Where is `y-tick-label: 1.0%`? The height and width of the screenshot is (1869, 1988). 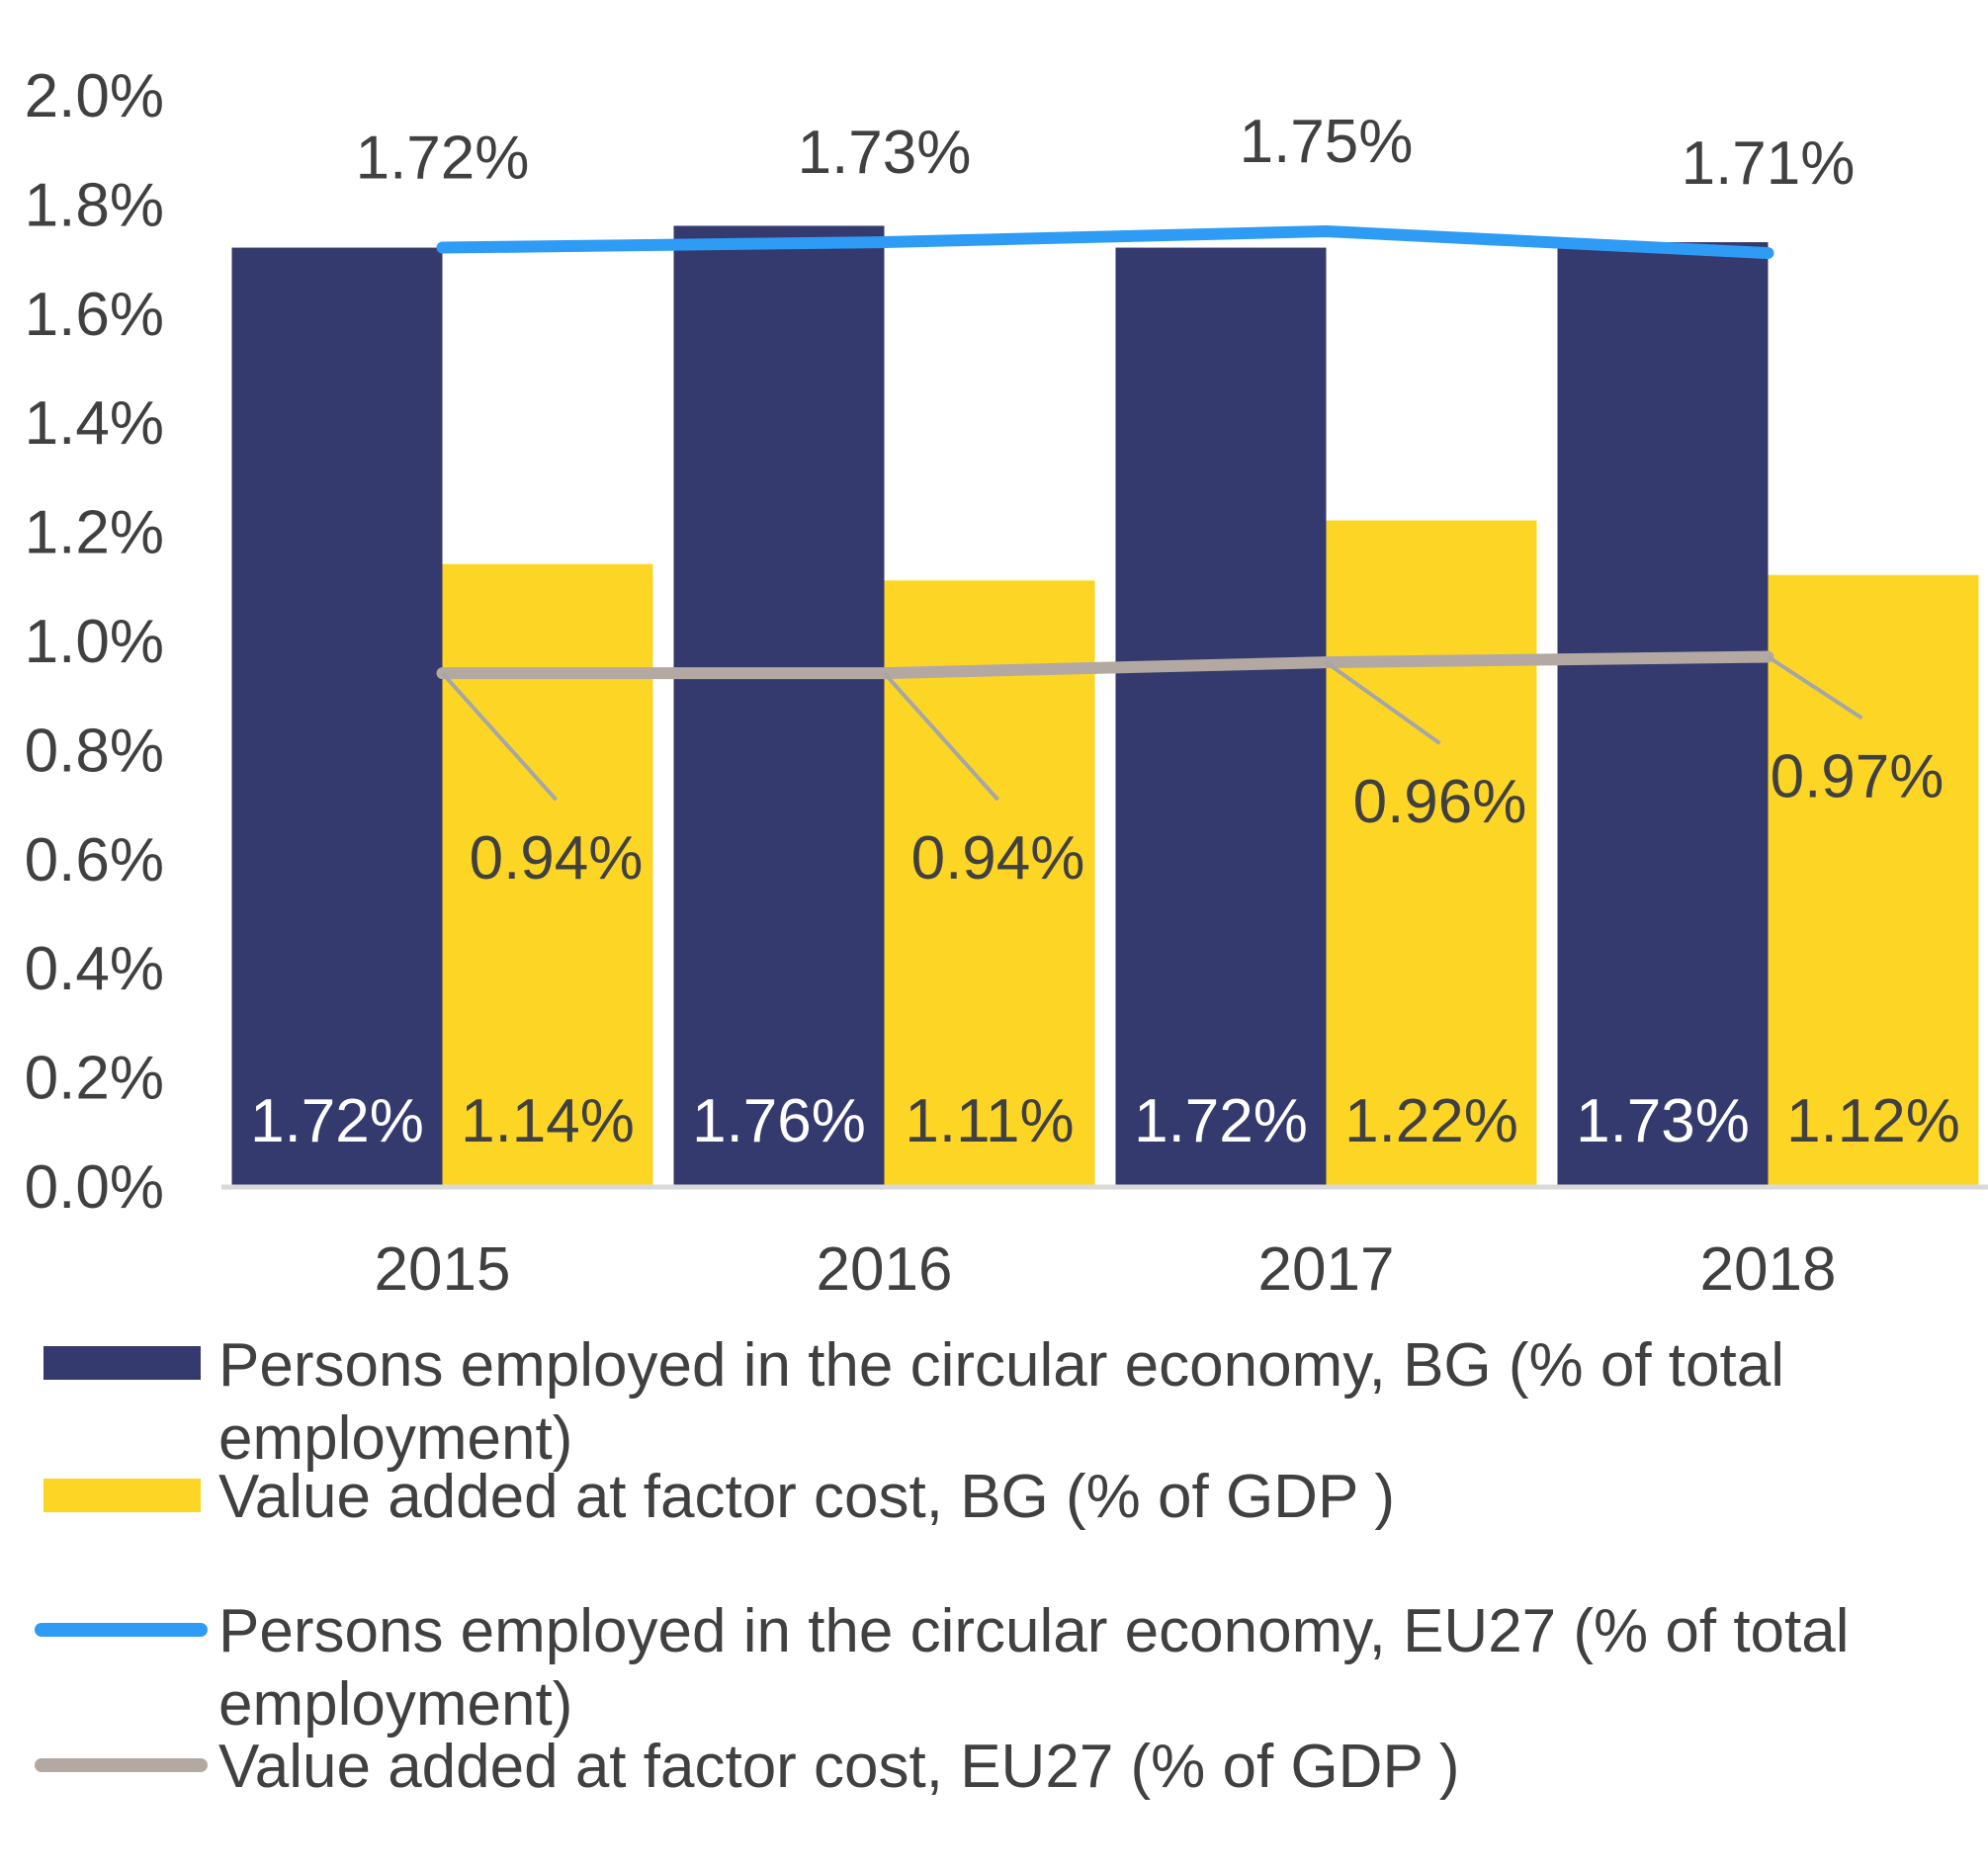
y-tick-label: 1.0% is located at coordinates (94, 642).